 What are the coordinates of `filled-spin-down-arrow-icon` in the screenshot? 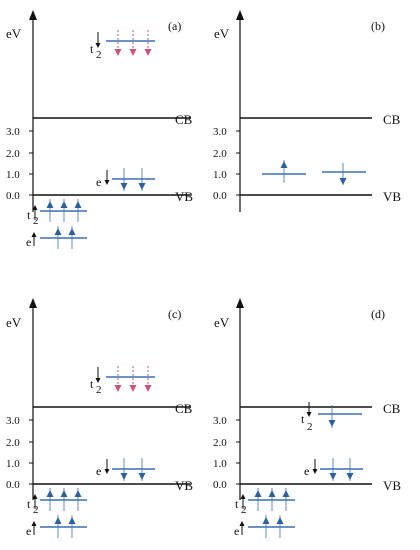 It's located at (332, 423).